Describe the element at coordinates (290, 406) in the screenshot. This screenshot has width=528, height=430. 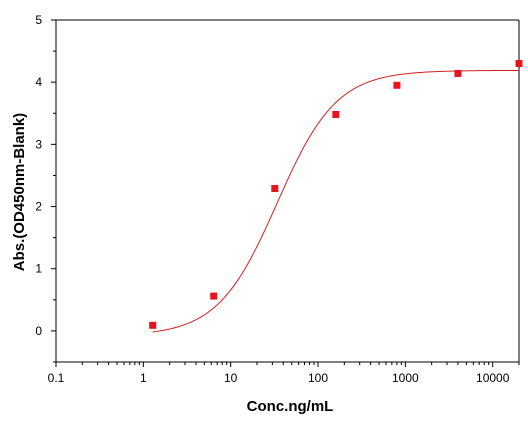
I see `x-axis-label: Conc.ng/mL` at that location.